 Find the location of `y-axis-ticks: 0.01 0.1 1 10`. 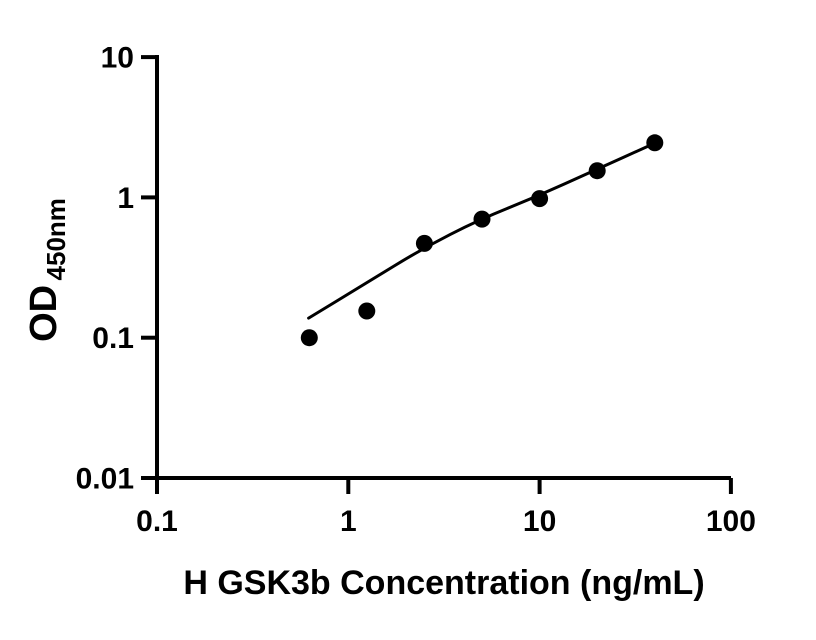

y-axis-ticks: 0.01 0.1 1 10 is located at coordinates (116, 269).